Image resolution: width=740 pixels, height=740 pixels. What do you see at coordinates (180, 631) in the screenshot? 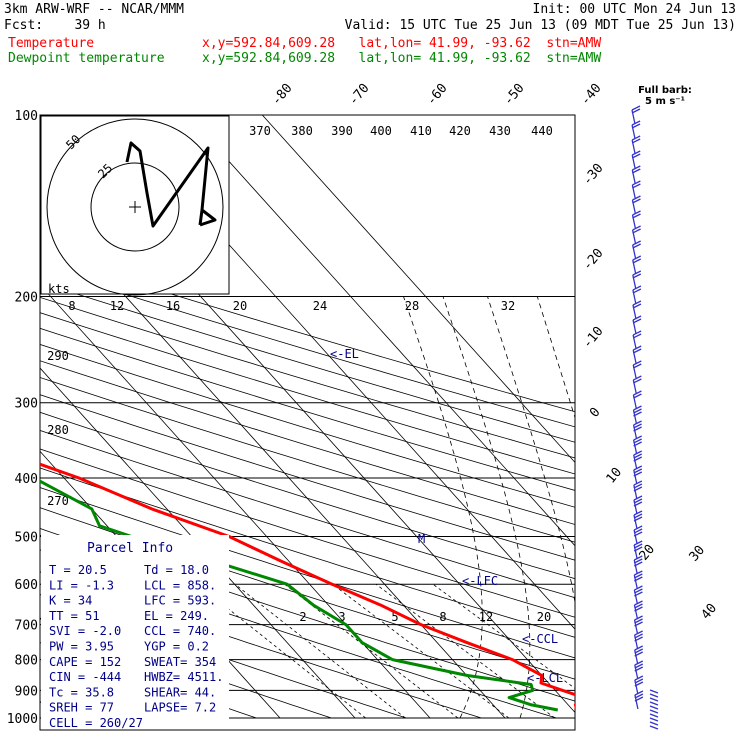
I see `parcel-info-right: CCL = 740.` at bounding box center [180, 631].